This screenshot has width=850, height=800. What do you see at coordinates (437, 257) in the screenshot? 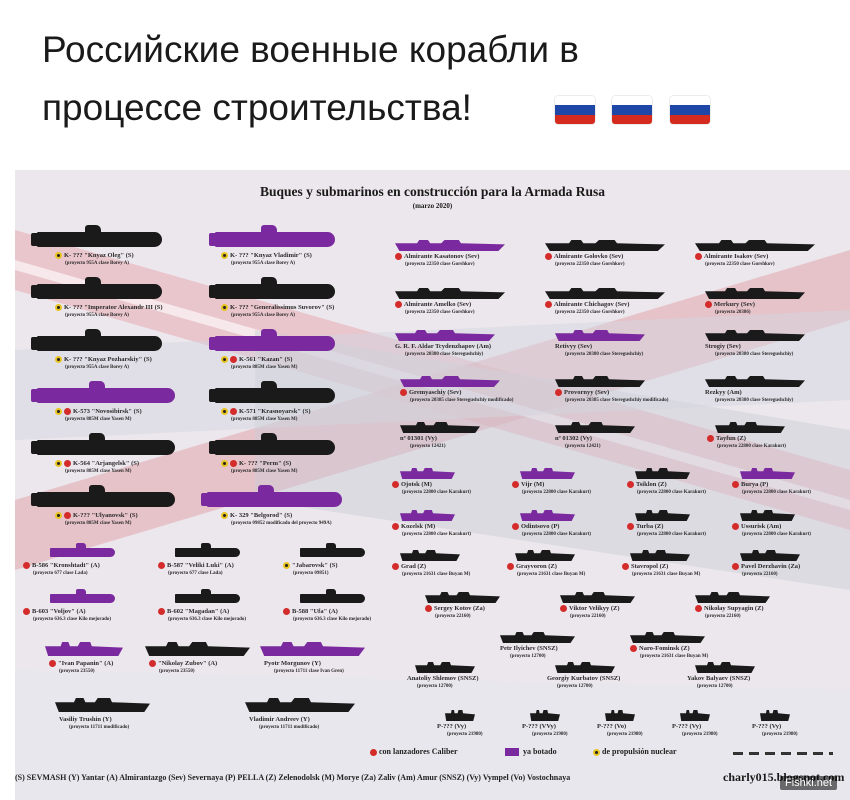
I see `ship-name: Almirante Kasatonov (Sev)` at bounding box center [437, 257].